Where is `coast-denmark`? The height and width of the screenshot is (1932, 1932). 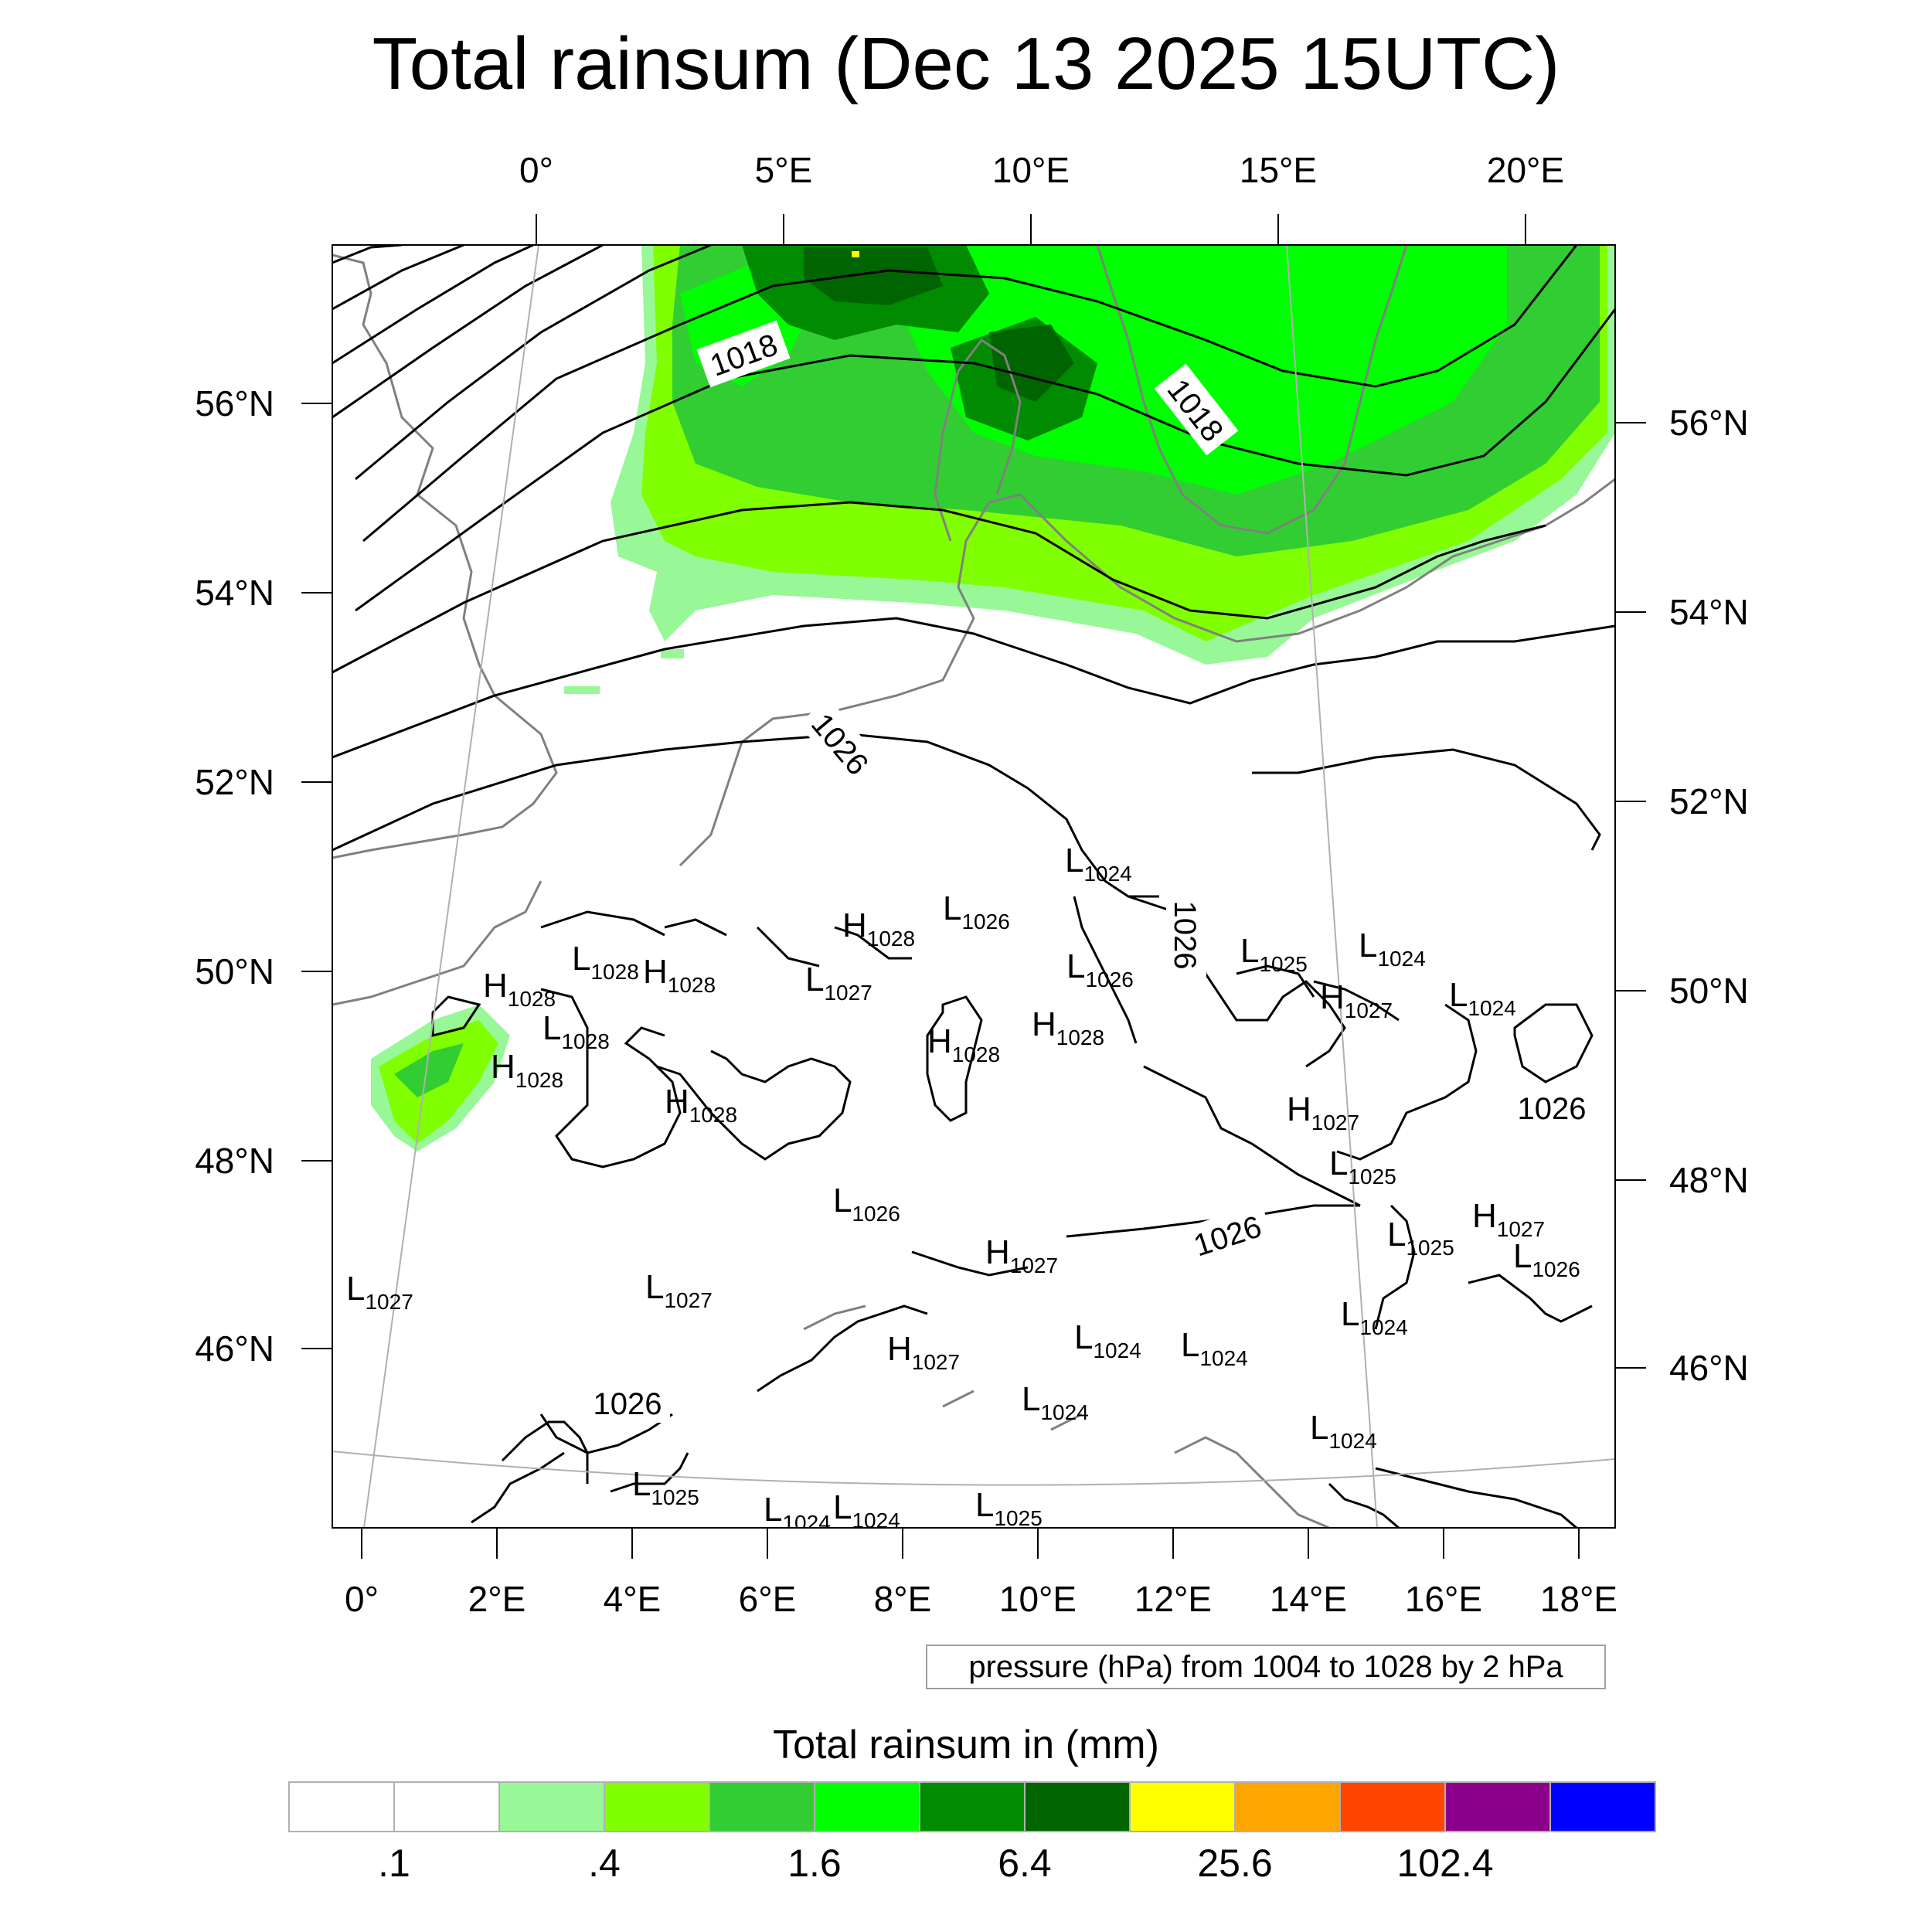
coast-denmark is located at coordinates (978, 440).